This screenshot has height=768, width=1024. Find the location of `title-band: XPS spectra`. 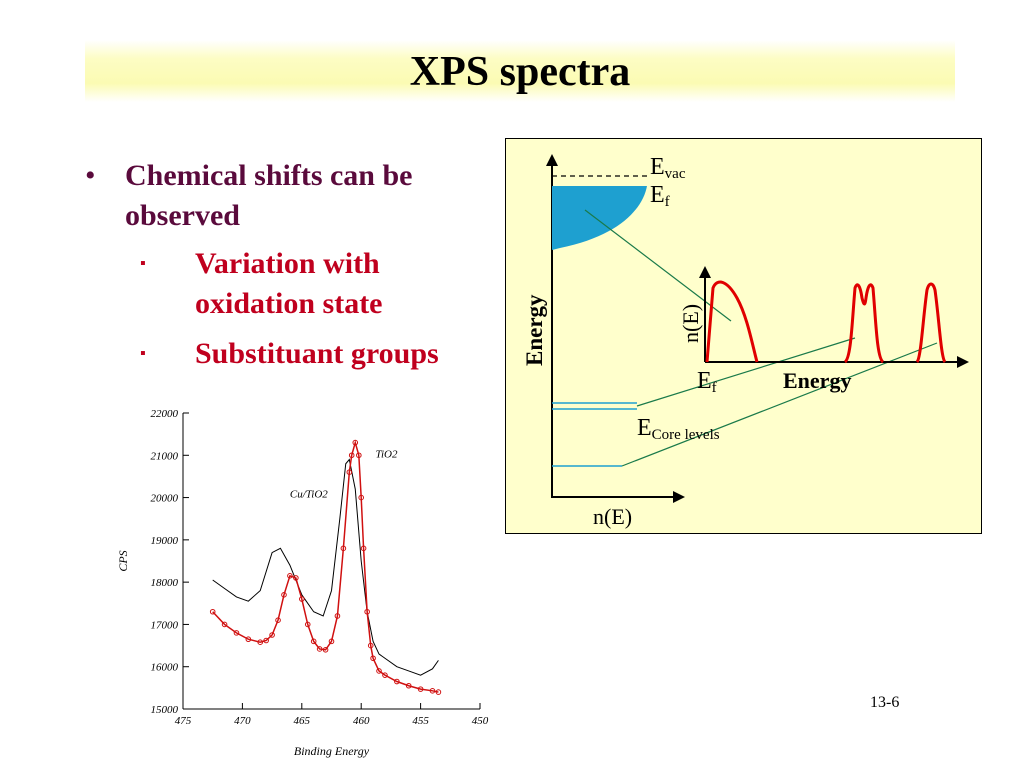

title-band: XPS spectra is located at coordinates (520, 71).